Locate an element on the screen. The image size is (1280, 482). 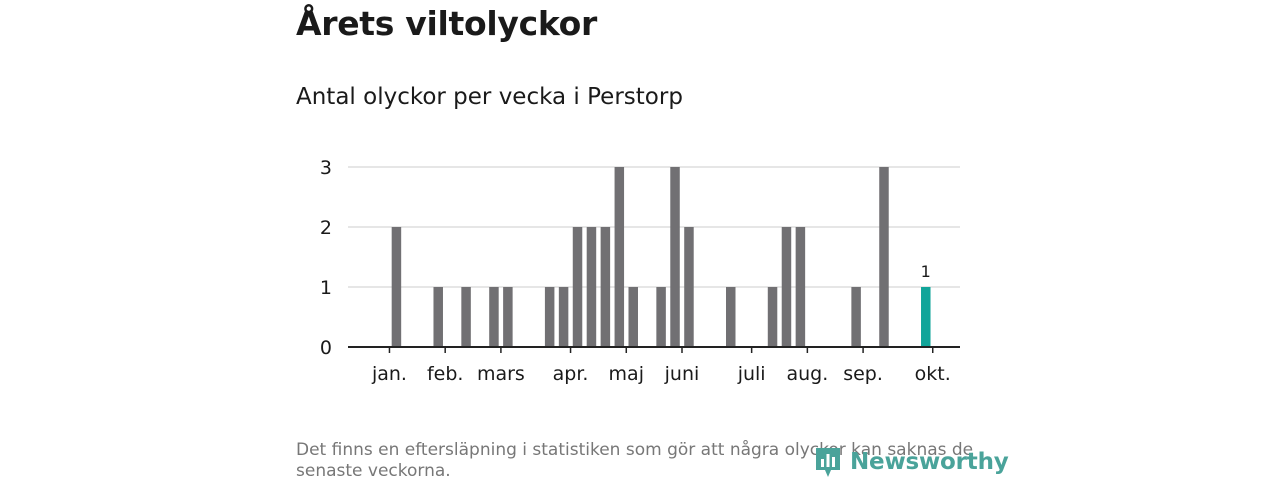
newsworthy-logo-icon is located at coordinates (828, 462).